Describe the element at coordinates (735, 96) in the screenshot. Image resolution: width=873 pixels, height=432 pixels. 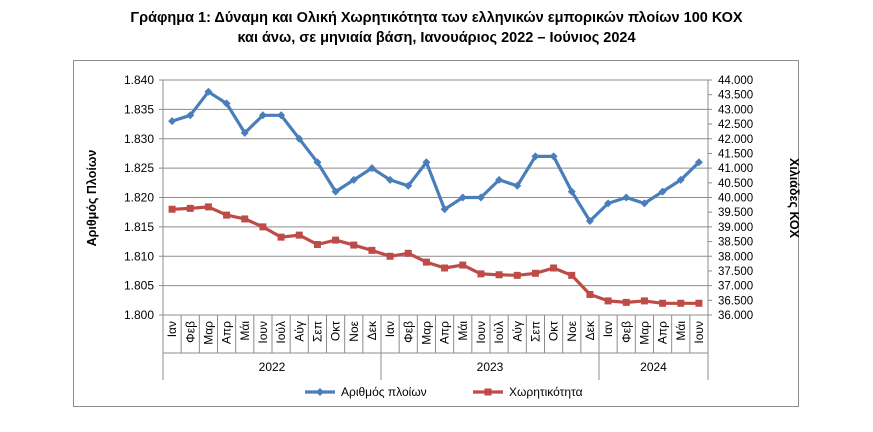
I see `y-tick-label-right: 43.500` at that location.